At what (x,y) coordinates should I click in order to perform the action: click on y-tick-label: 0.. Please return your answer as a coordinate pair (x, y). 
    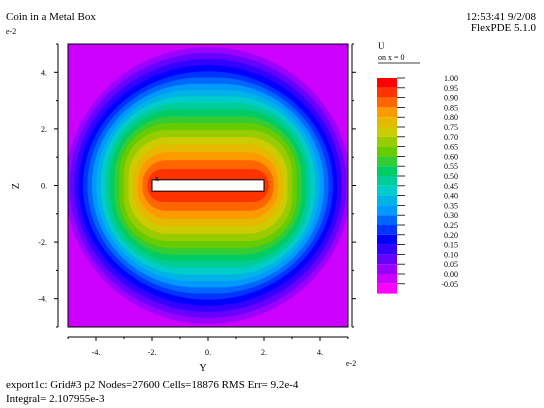
    Looking at the image, I should click on (44, 186).